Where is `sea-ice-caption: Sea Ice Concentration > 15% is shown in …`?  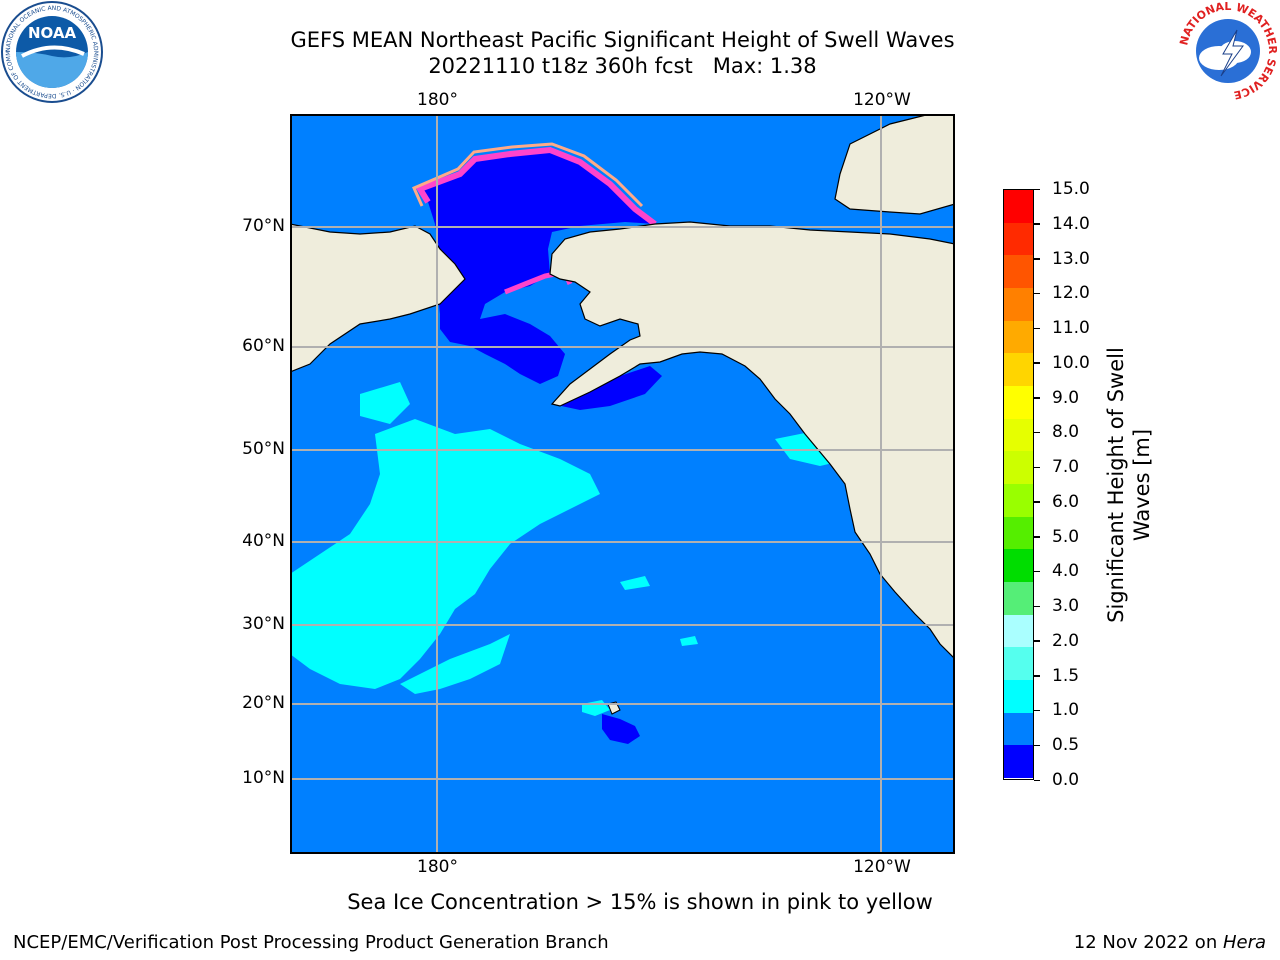 sea-ice-caption: Sea Ice Concentration > 15% is shown in … is located at coordinates (640, 902).